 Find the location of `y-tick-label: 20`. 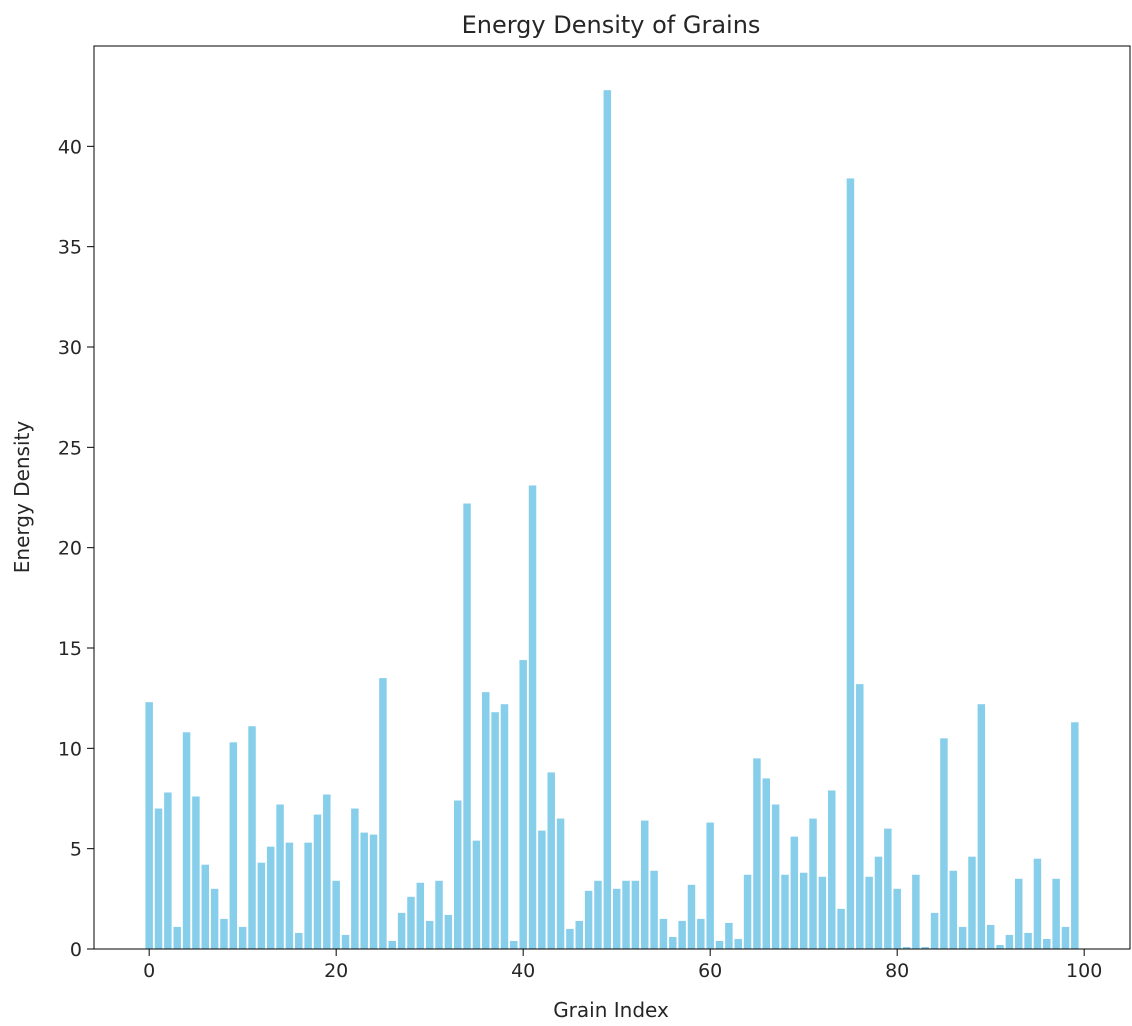

y-tick-label: 20 is located at coordinates (70, 549).